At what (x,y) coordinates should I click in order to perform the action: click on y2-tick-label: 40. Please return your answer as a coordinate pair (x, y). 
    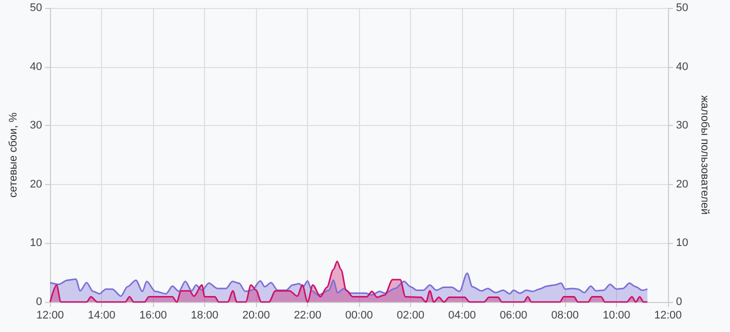
    Looking at the image, I should click on (682, 66).